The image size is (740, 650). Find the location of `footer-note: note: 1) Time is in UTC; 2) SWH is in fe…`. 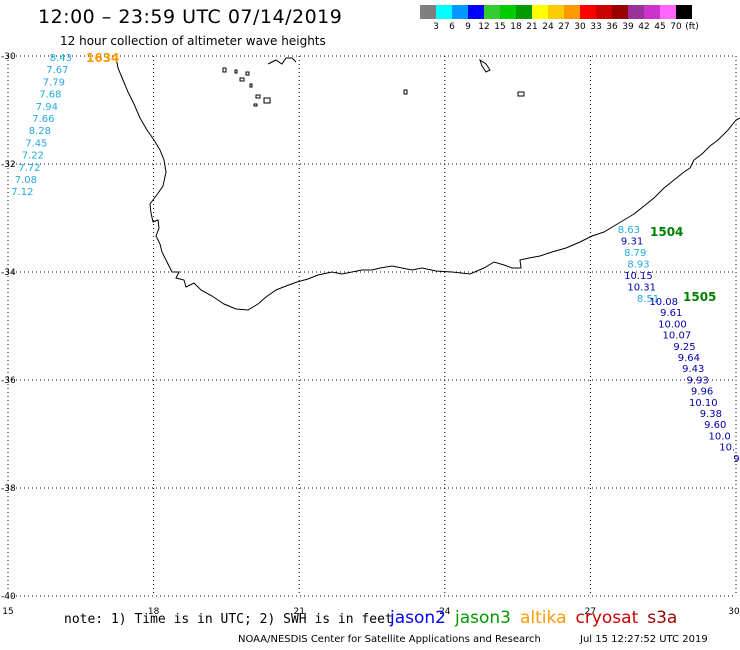

footer-note: note: 1) Time is in UTC; 2) SWH is in fe… is located at coordinates (228, 619).